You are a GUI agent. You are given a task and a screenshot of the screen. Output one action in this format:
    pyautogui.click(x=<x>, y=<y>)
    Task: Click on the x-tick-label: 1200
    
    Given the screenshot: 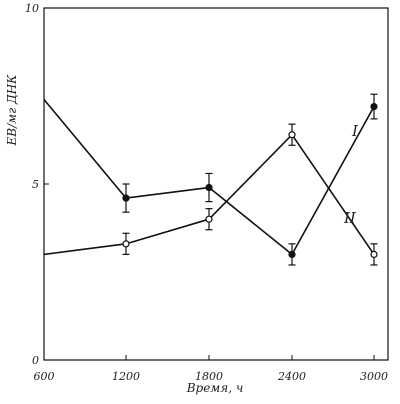 What is the action you would take?
    pyautogui.click(x=126, y=376)
    